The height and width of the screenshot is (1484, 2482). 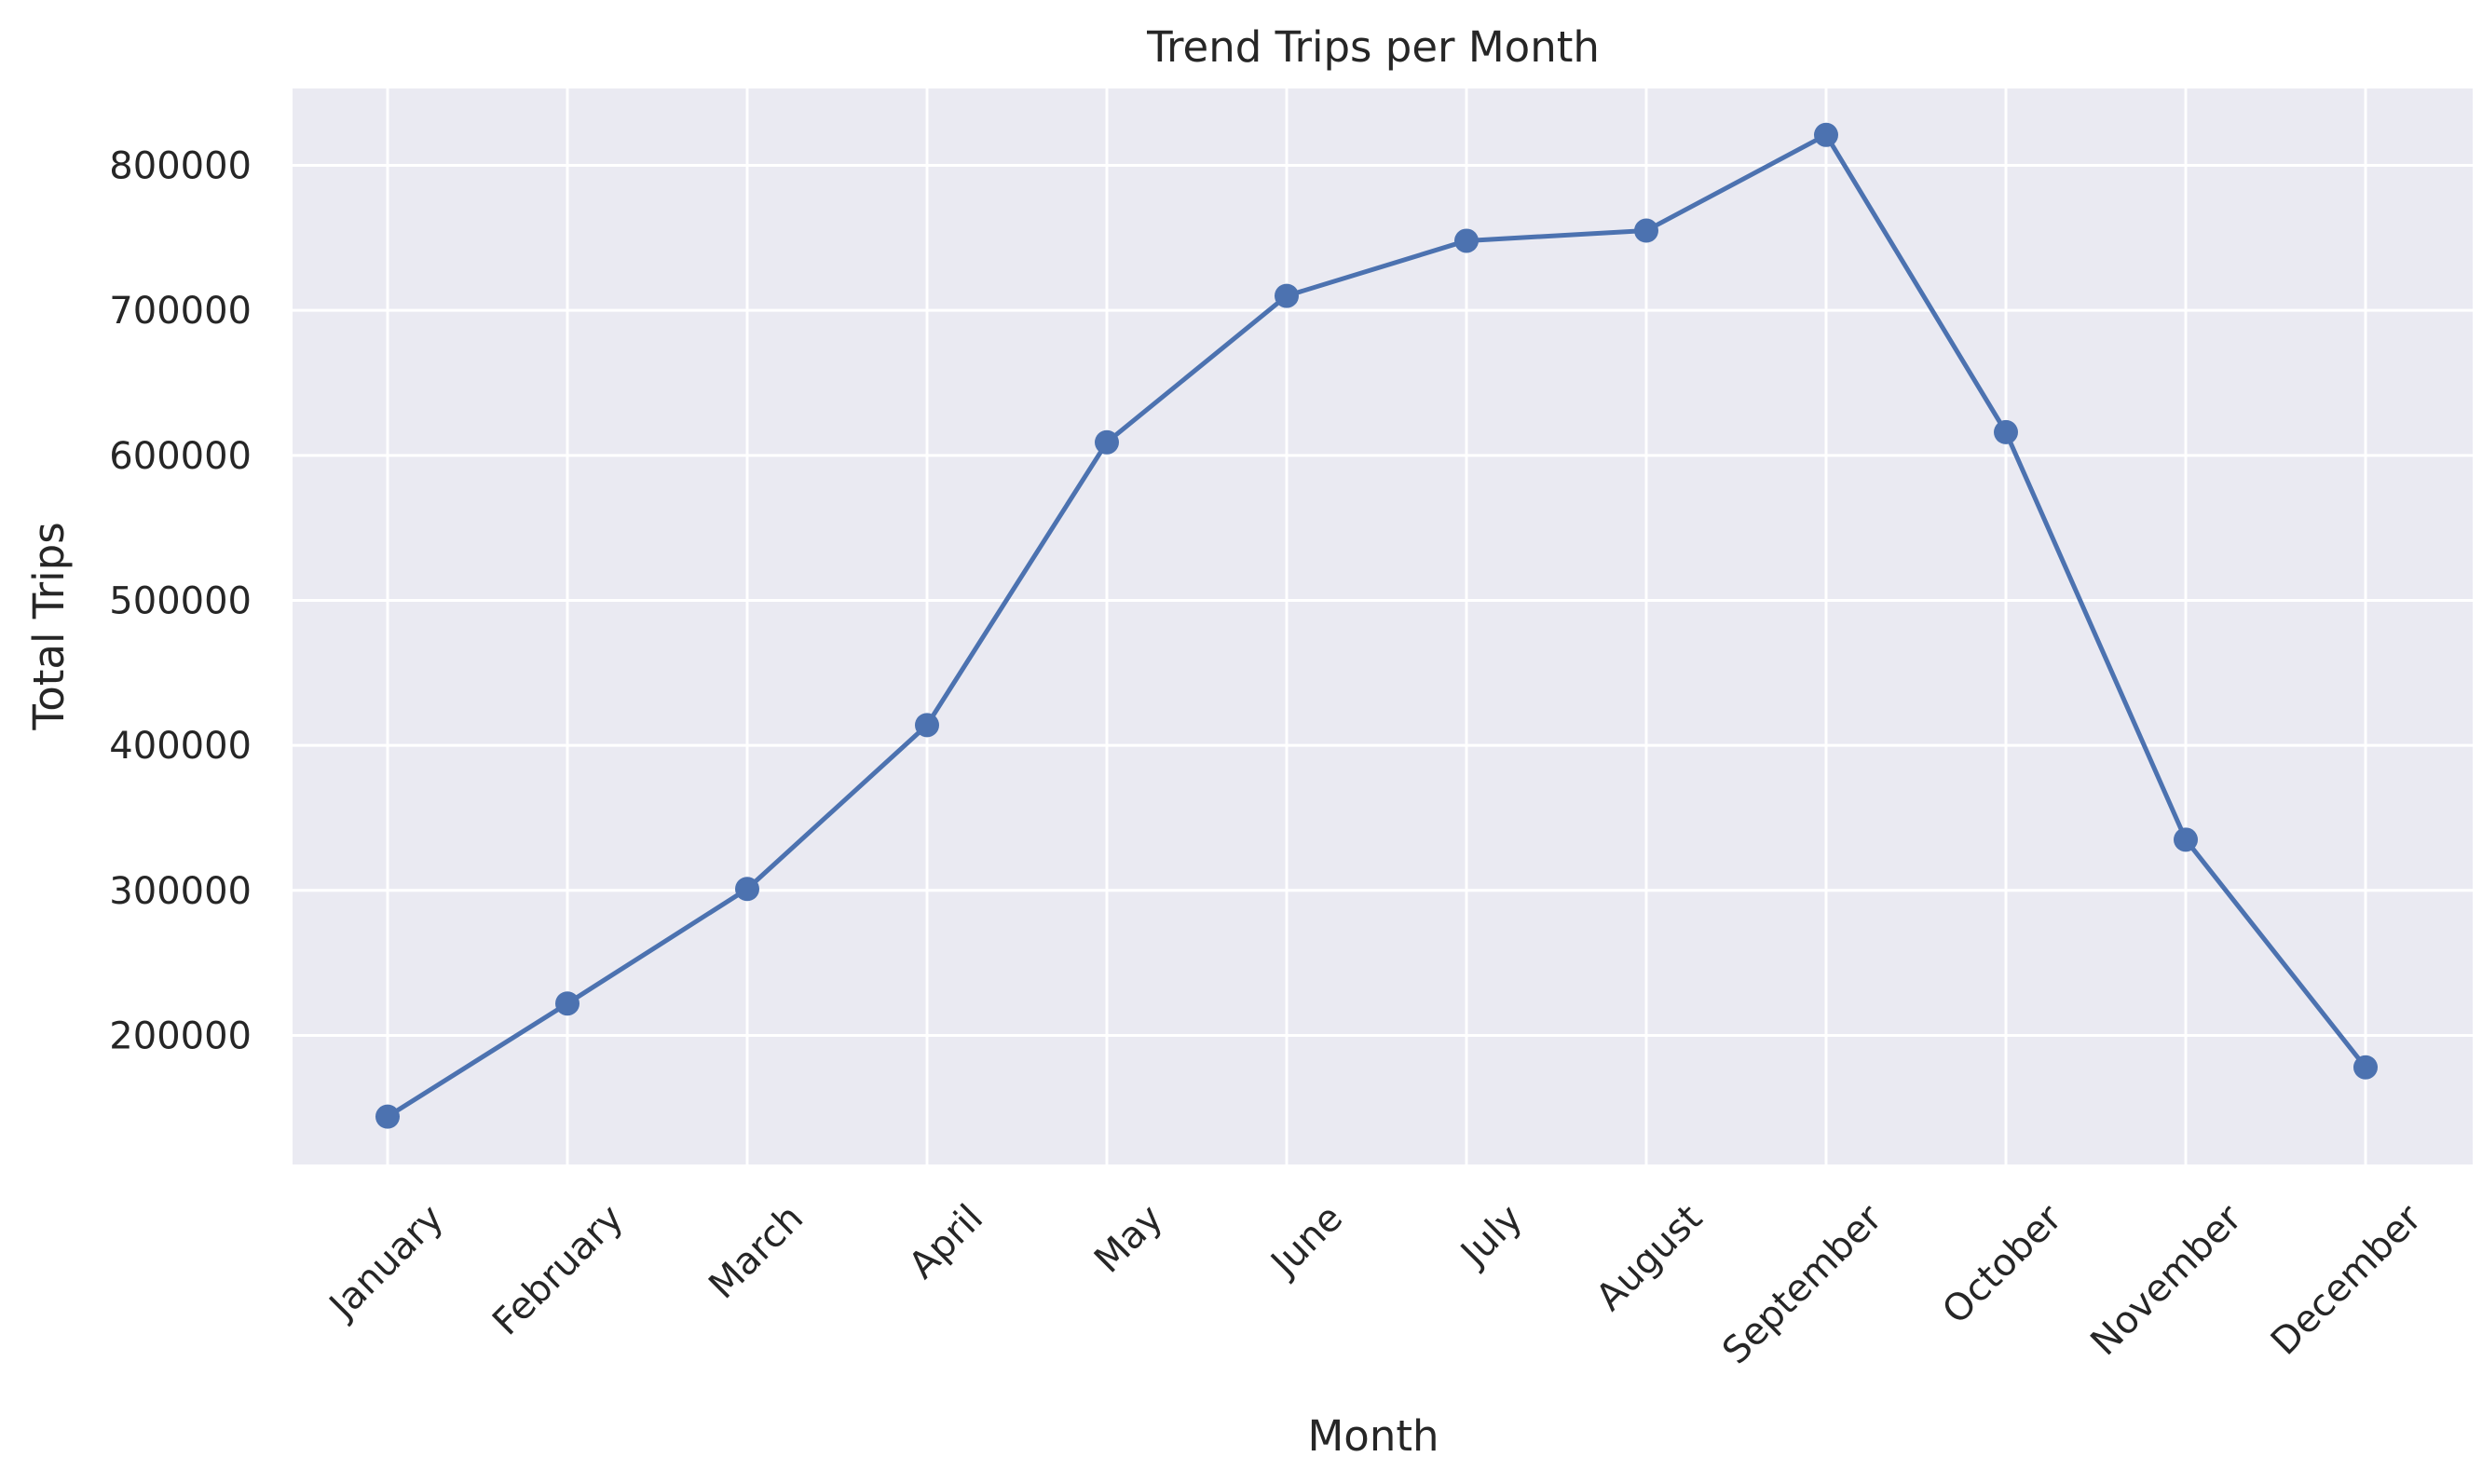 What do you see at coordinates (180, 1035) in the screenshot?
I see `y-tick-label: 200000` at bounding box center [180, 1035].